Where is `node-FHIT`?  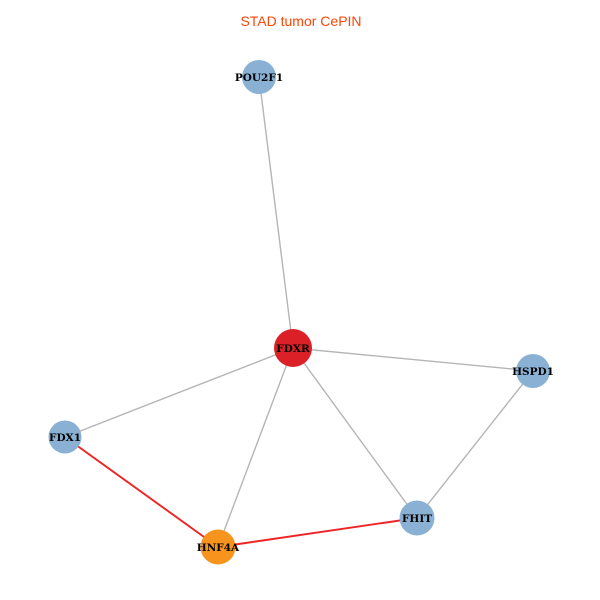 node-FHIT is located at coordinates (417, 518).